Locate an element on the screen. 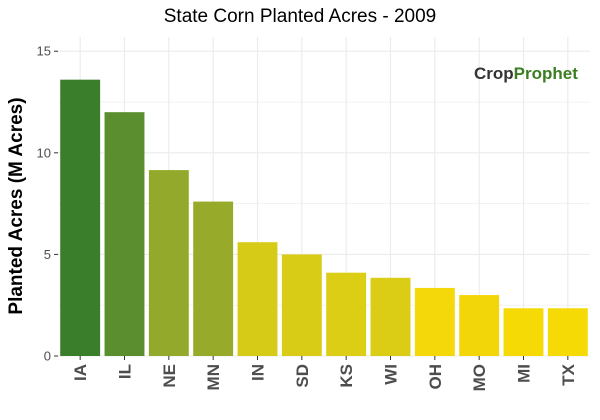 Image resolution: width=600 pixels, height=420 pixels. bar-mn is located at coordinates (213, 278).